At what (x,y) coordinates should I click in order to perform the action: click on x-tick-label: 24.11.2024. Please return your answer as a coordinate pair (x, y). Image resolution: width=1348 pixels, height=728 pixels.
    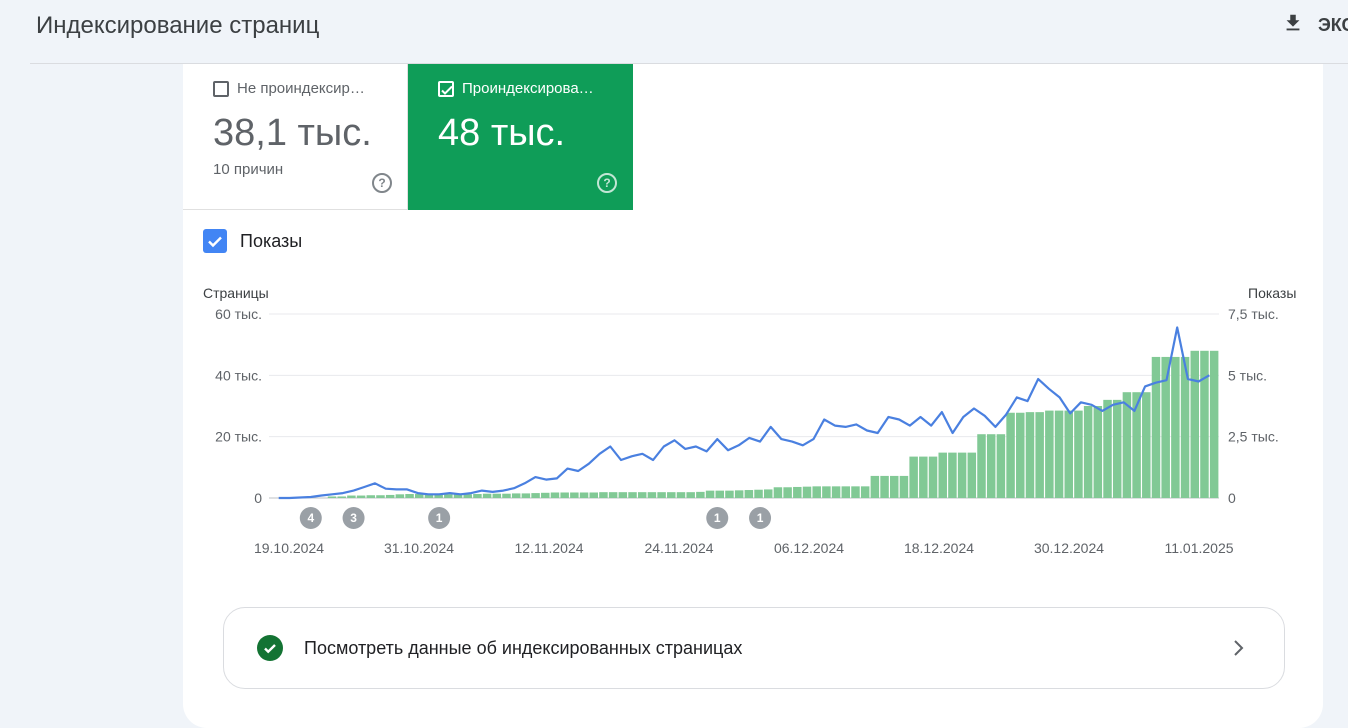
    Looking at the image, I should click on (678, 548).